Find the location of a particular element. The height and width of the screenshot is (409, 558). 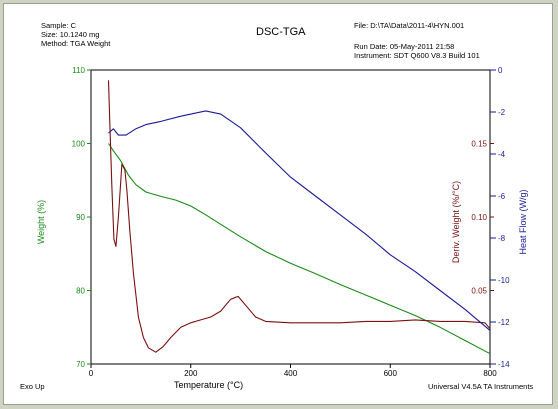

deriv-tick-label: 0.10 is located at coordinates (479, 217).